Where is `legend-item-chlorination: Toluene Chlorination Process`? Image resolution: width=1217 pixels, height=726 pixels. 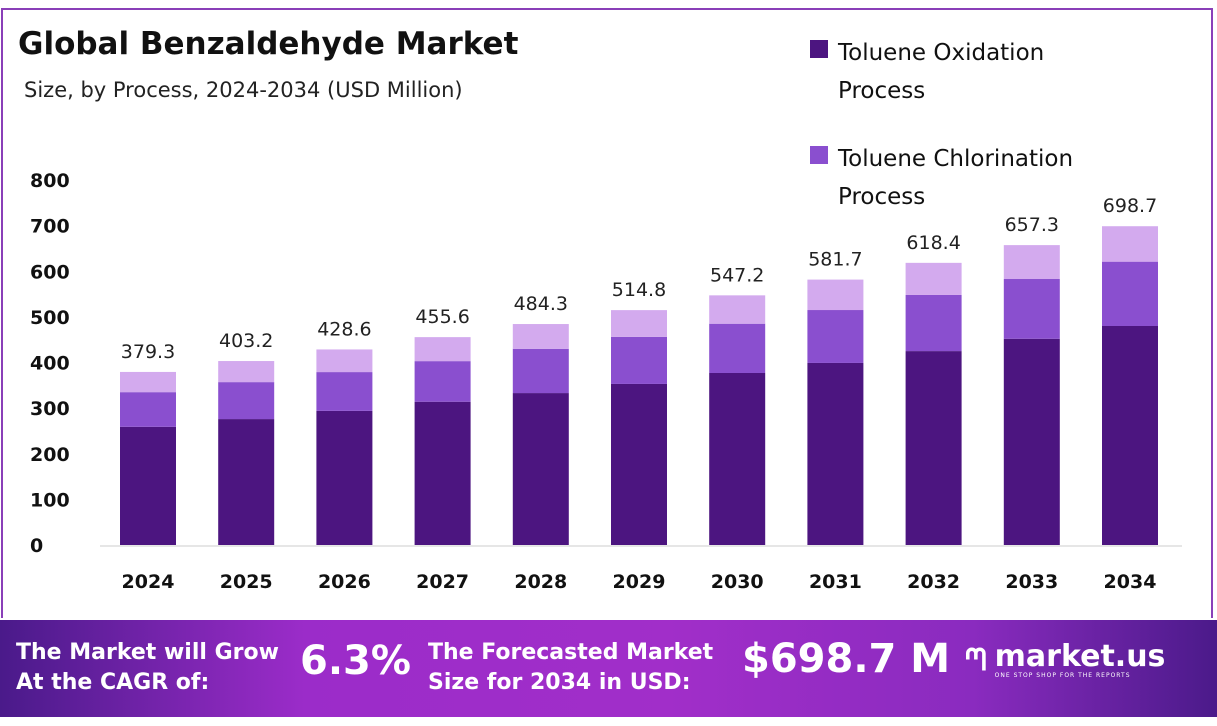
legend-item-chlorination: Toluene Chlorination Process is located at coordinates (974, 178).